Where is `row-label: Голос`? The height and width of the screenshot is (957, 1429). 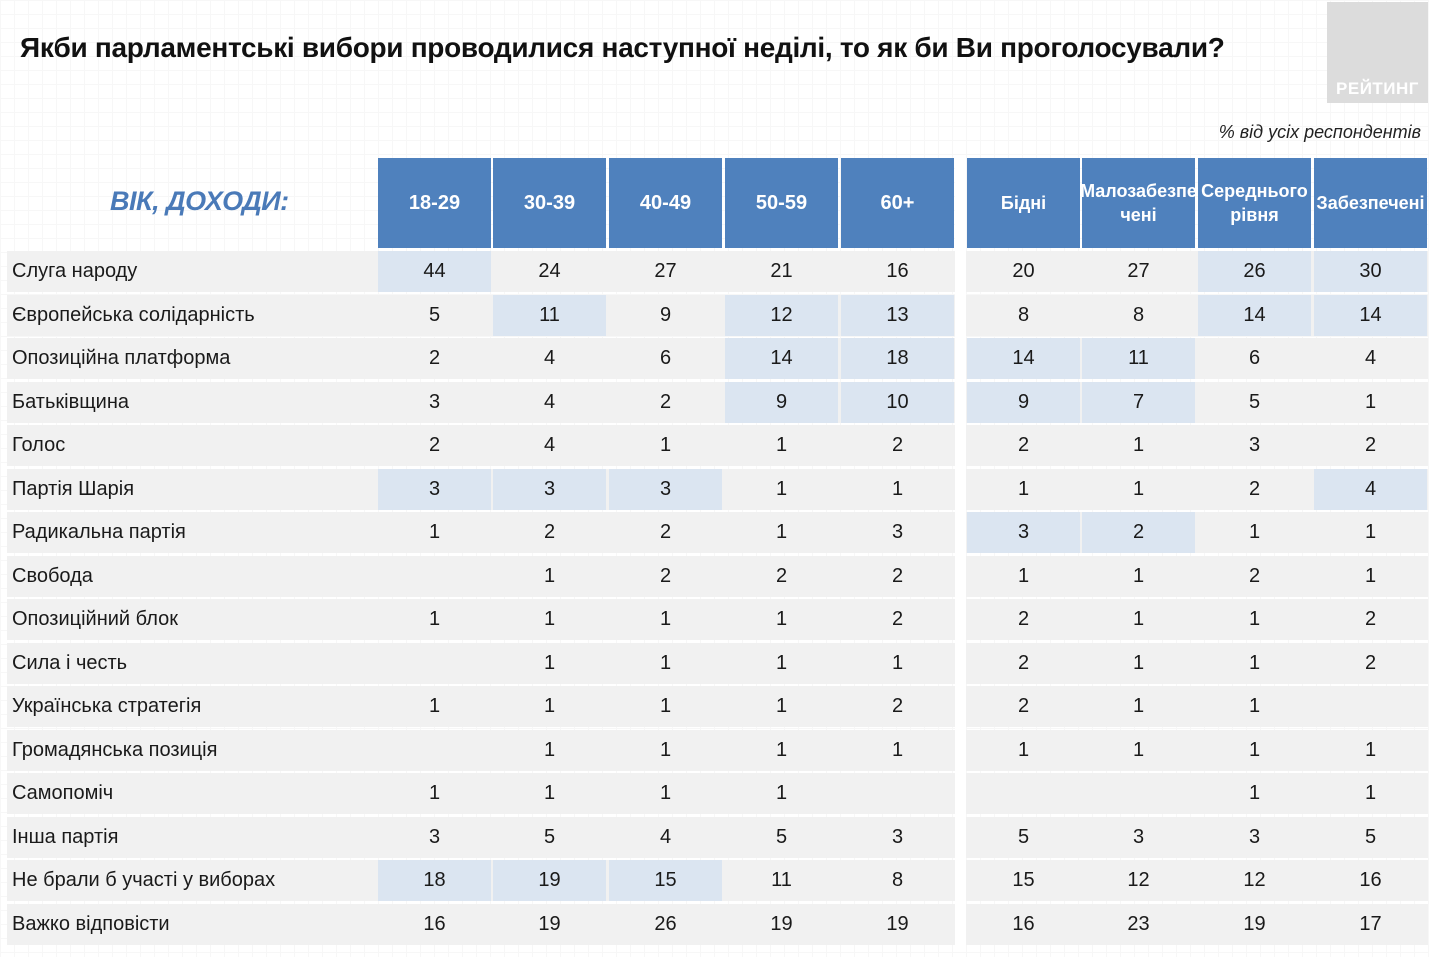
row-label: Голос is located at coordinates (39, 445).